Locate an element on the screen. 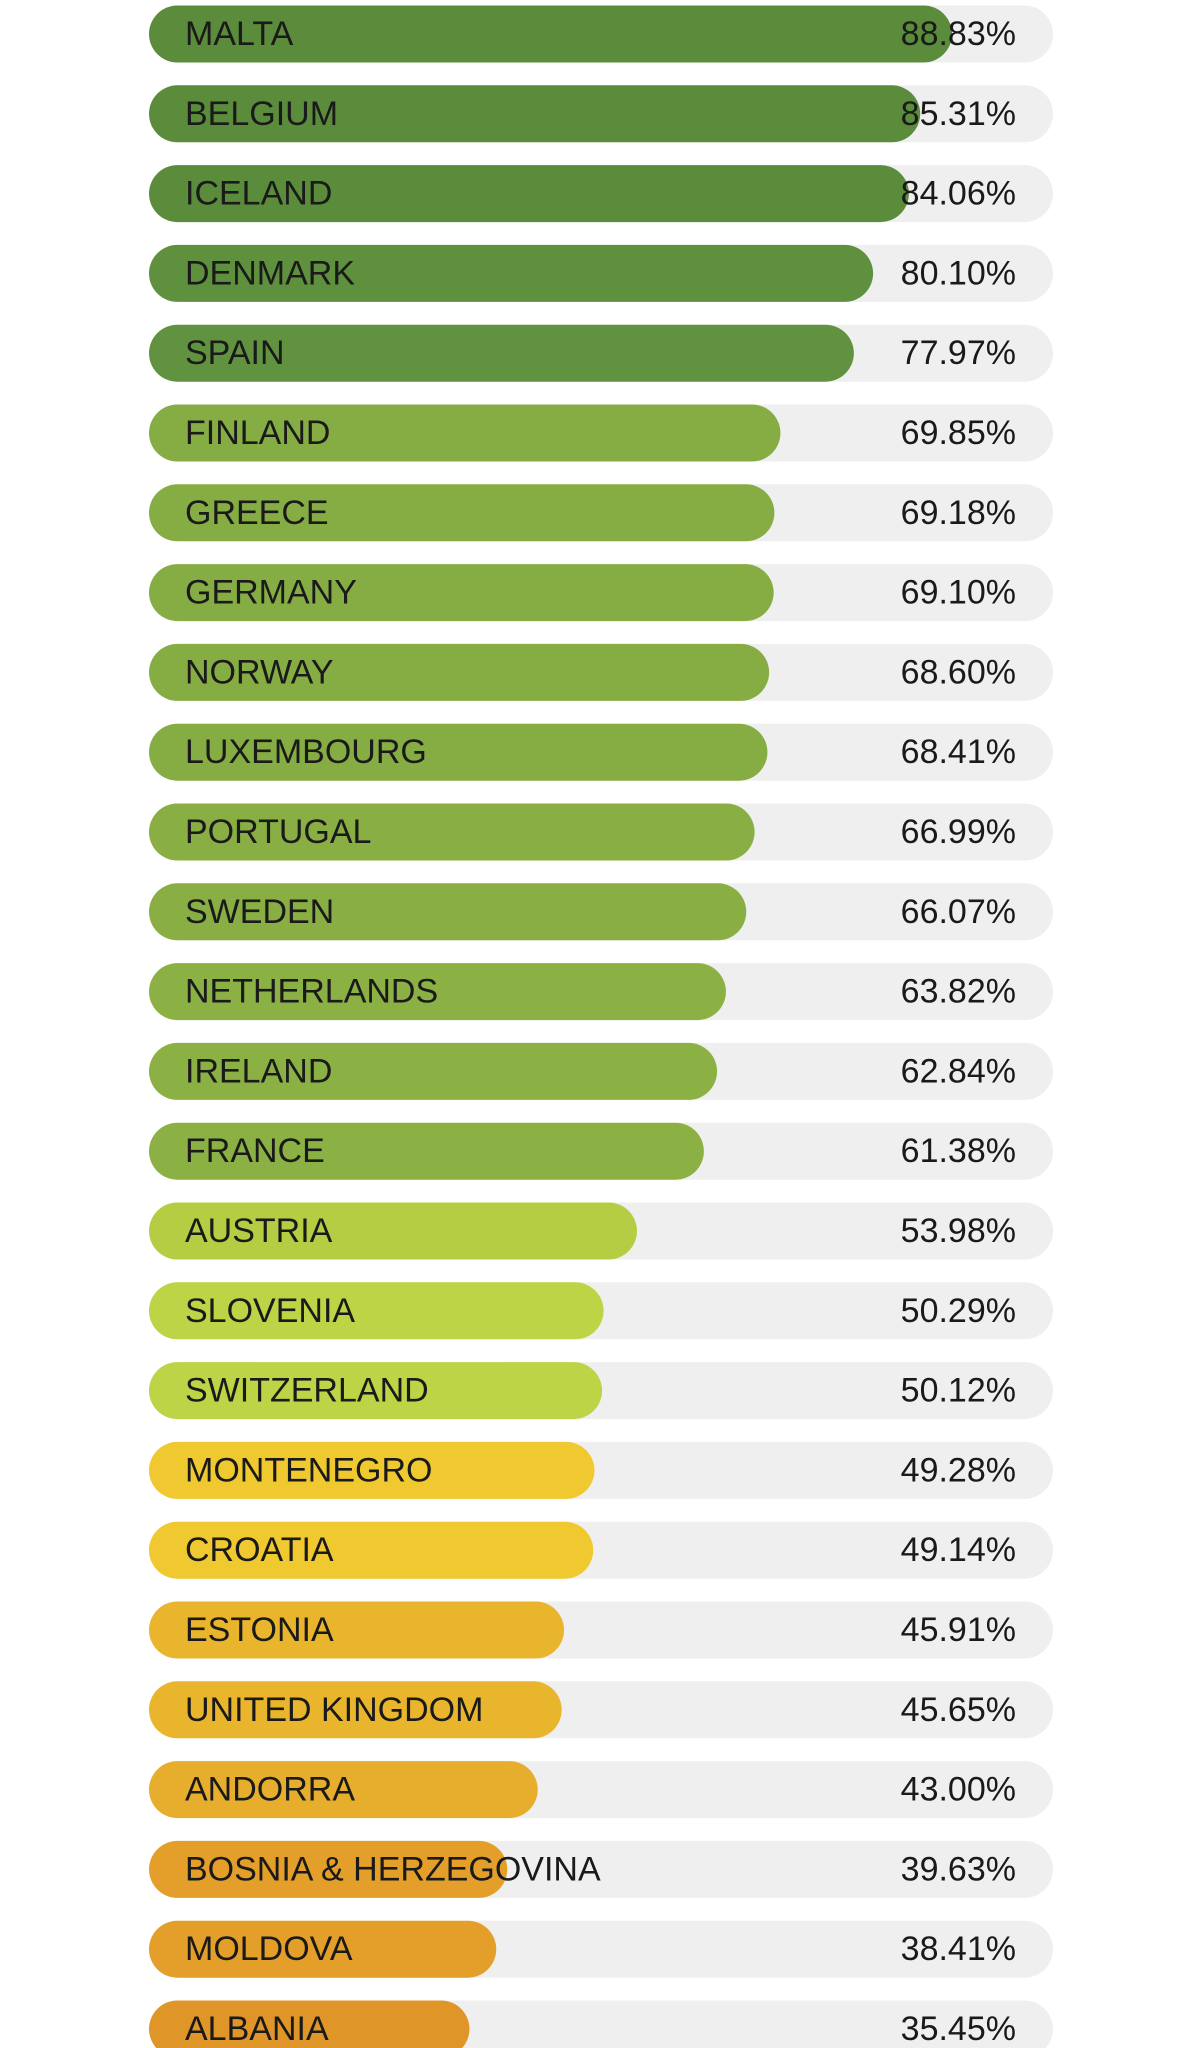 Image resolution: width=1202 pixels, height=2048 pixels. value-label: 69.10% is located at coordinates (958, 593).